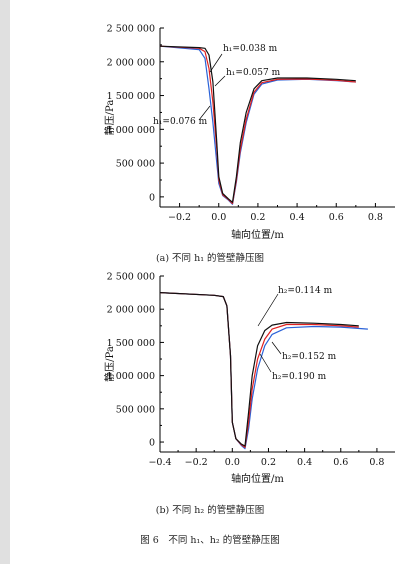  I want to click on series-annotation: h₁=0.076 m, so click(180, 122).